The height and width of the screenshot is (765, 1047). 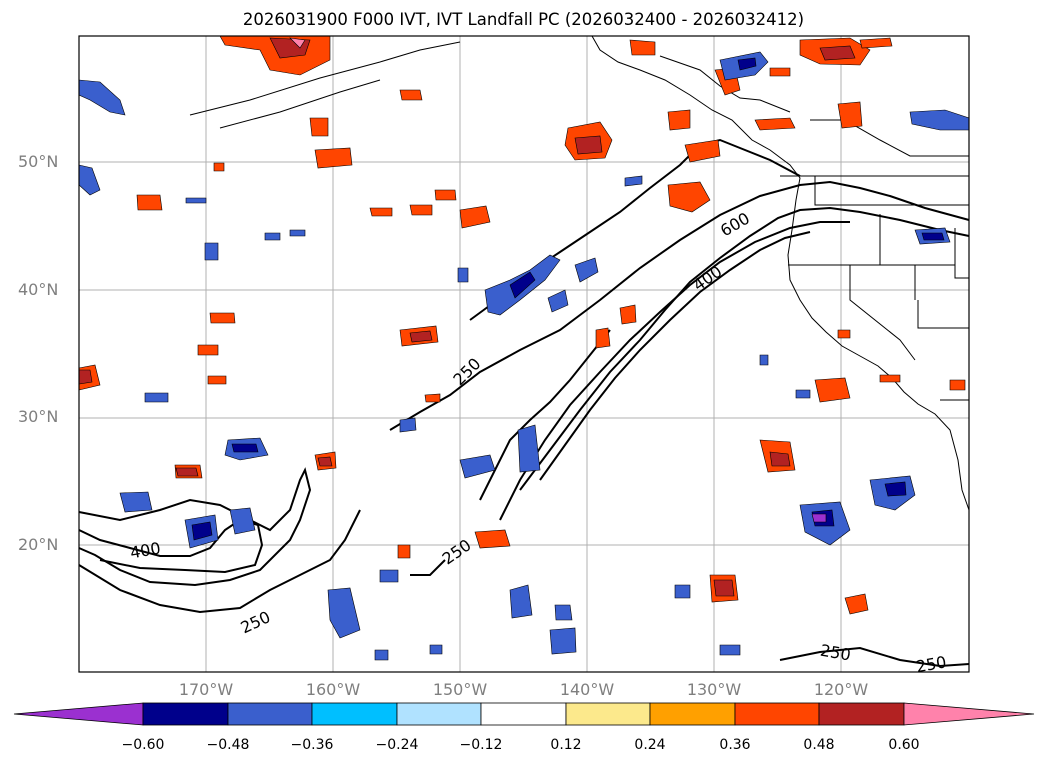 I want to click on lon-label: 170°W, so click(x=206, y=689).